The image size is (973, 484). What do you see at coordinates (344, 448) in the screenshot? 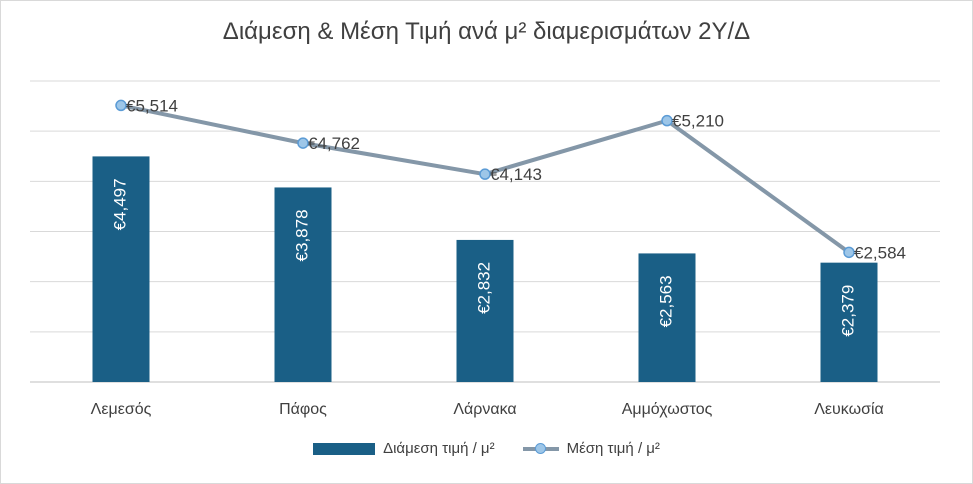
I see `legend-swatch-bar` at bounding box center [344, 448].